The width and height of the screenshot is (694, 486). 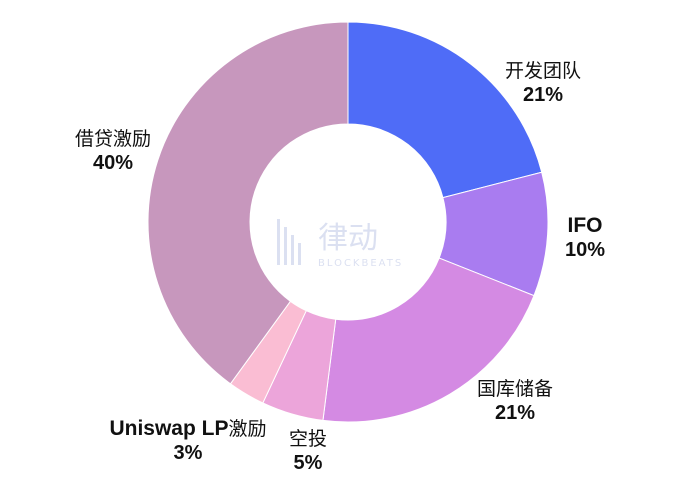 What do you see at coordinates (188, 453) in the screenshot?
I see `slice-percent: 3%` at bounding box center [188, 453].